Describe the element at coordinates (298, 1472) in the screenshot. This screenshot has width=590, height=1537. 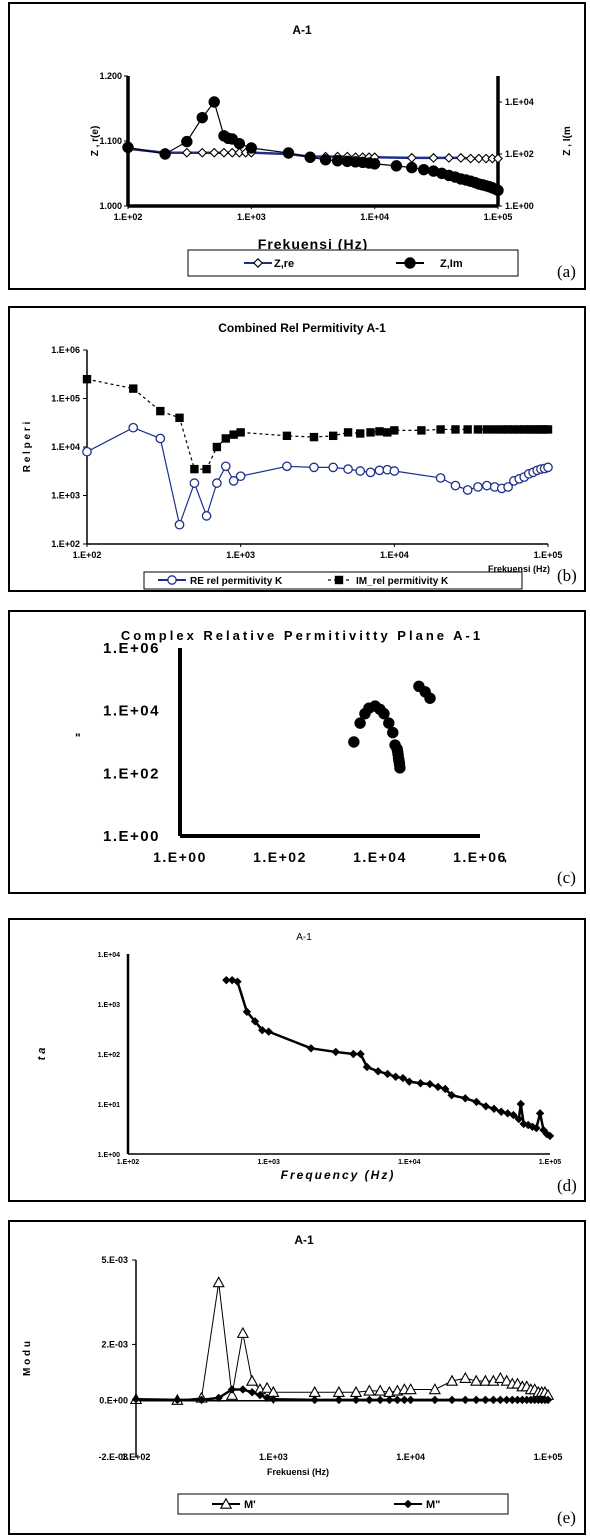
I see `x-axis-label: Frekuensi (Hz)` at that location.